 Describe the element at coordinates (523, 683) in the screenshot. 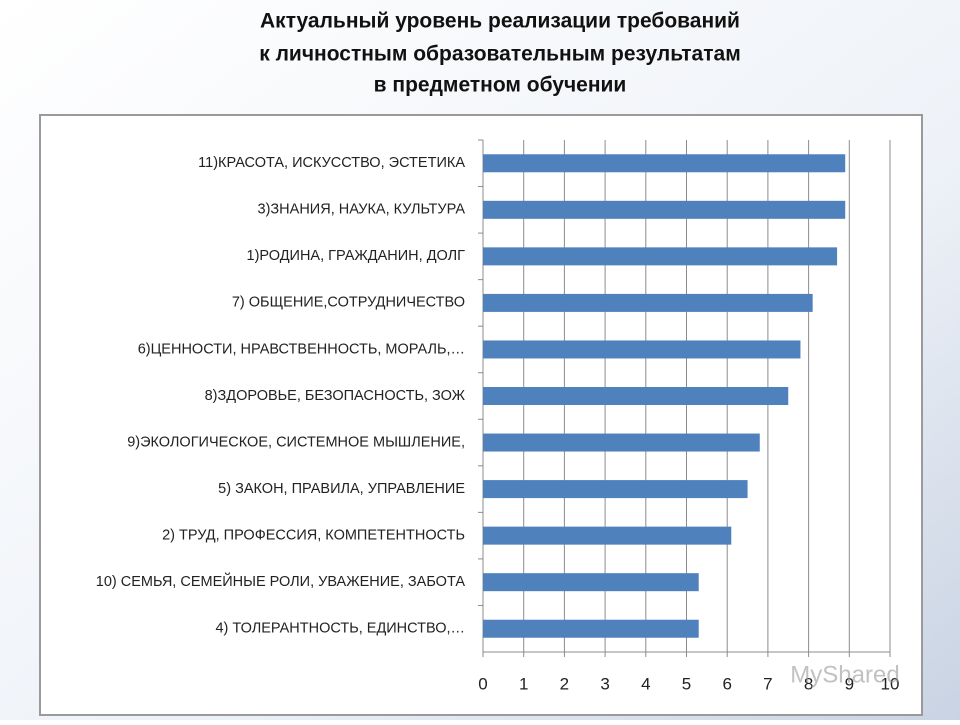

I see `x-tick-label: 1` at that location.